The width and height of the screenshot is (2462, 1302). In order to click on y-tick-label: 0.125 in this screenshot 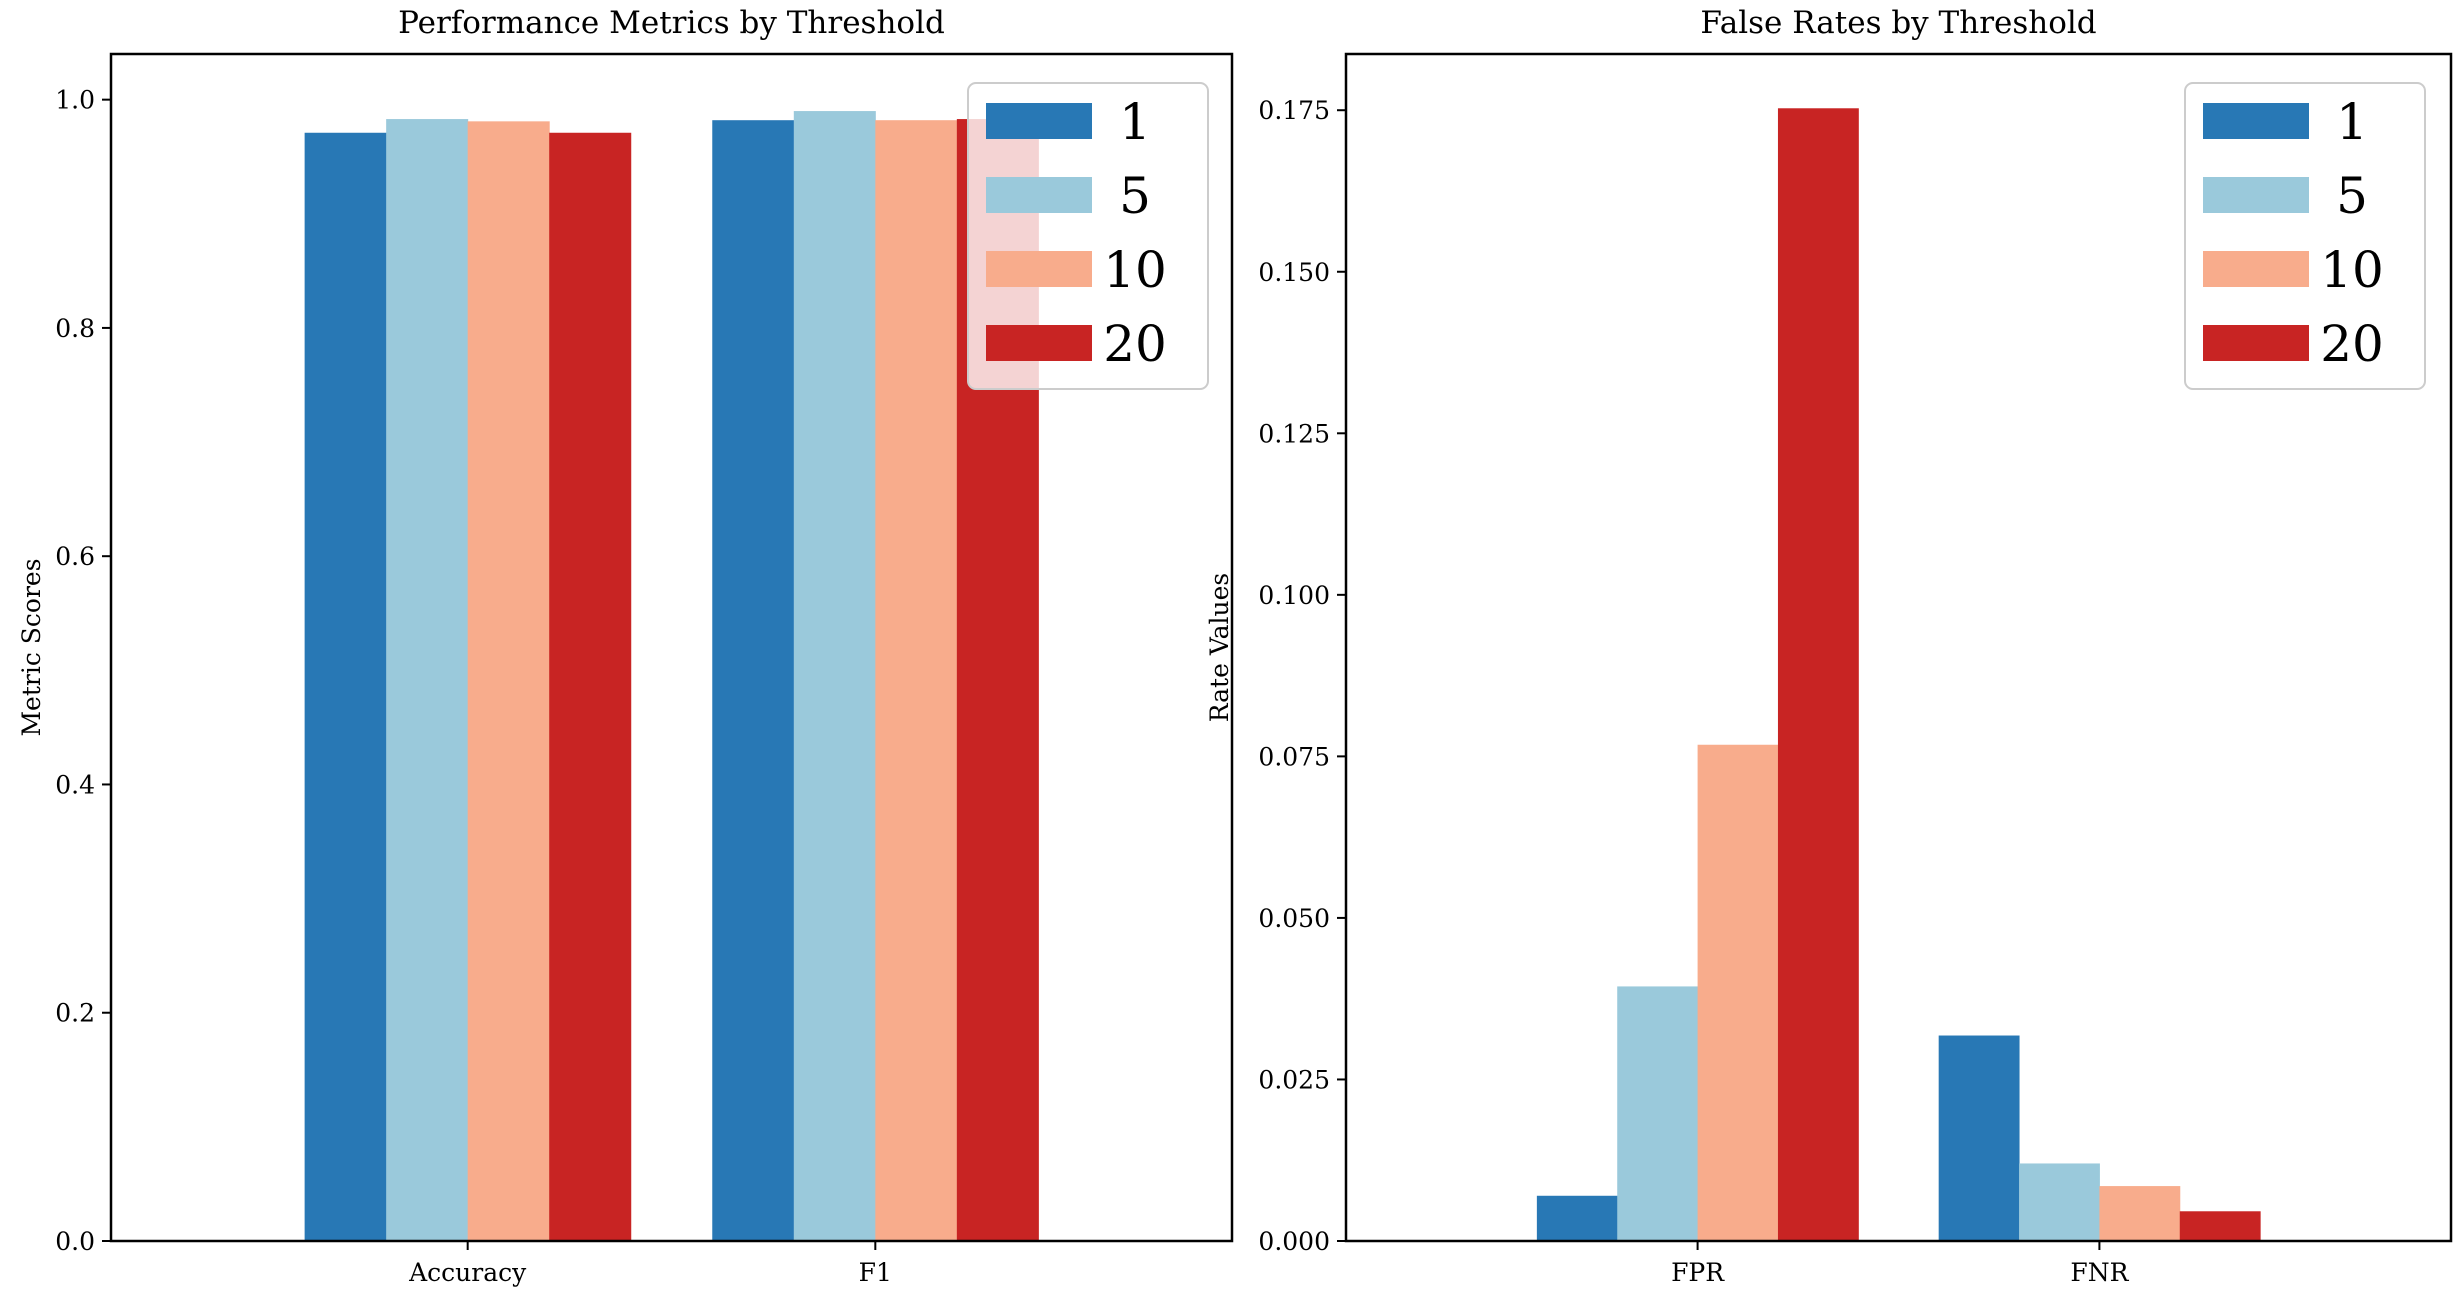, I will do `click(1294, 433)`.